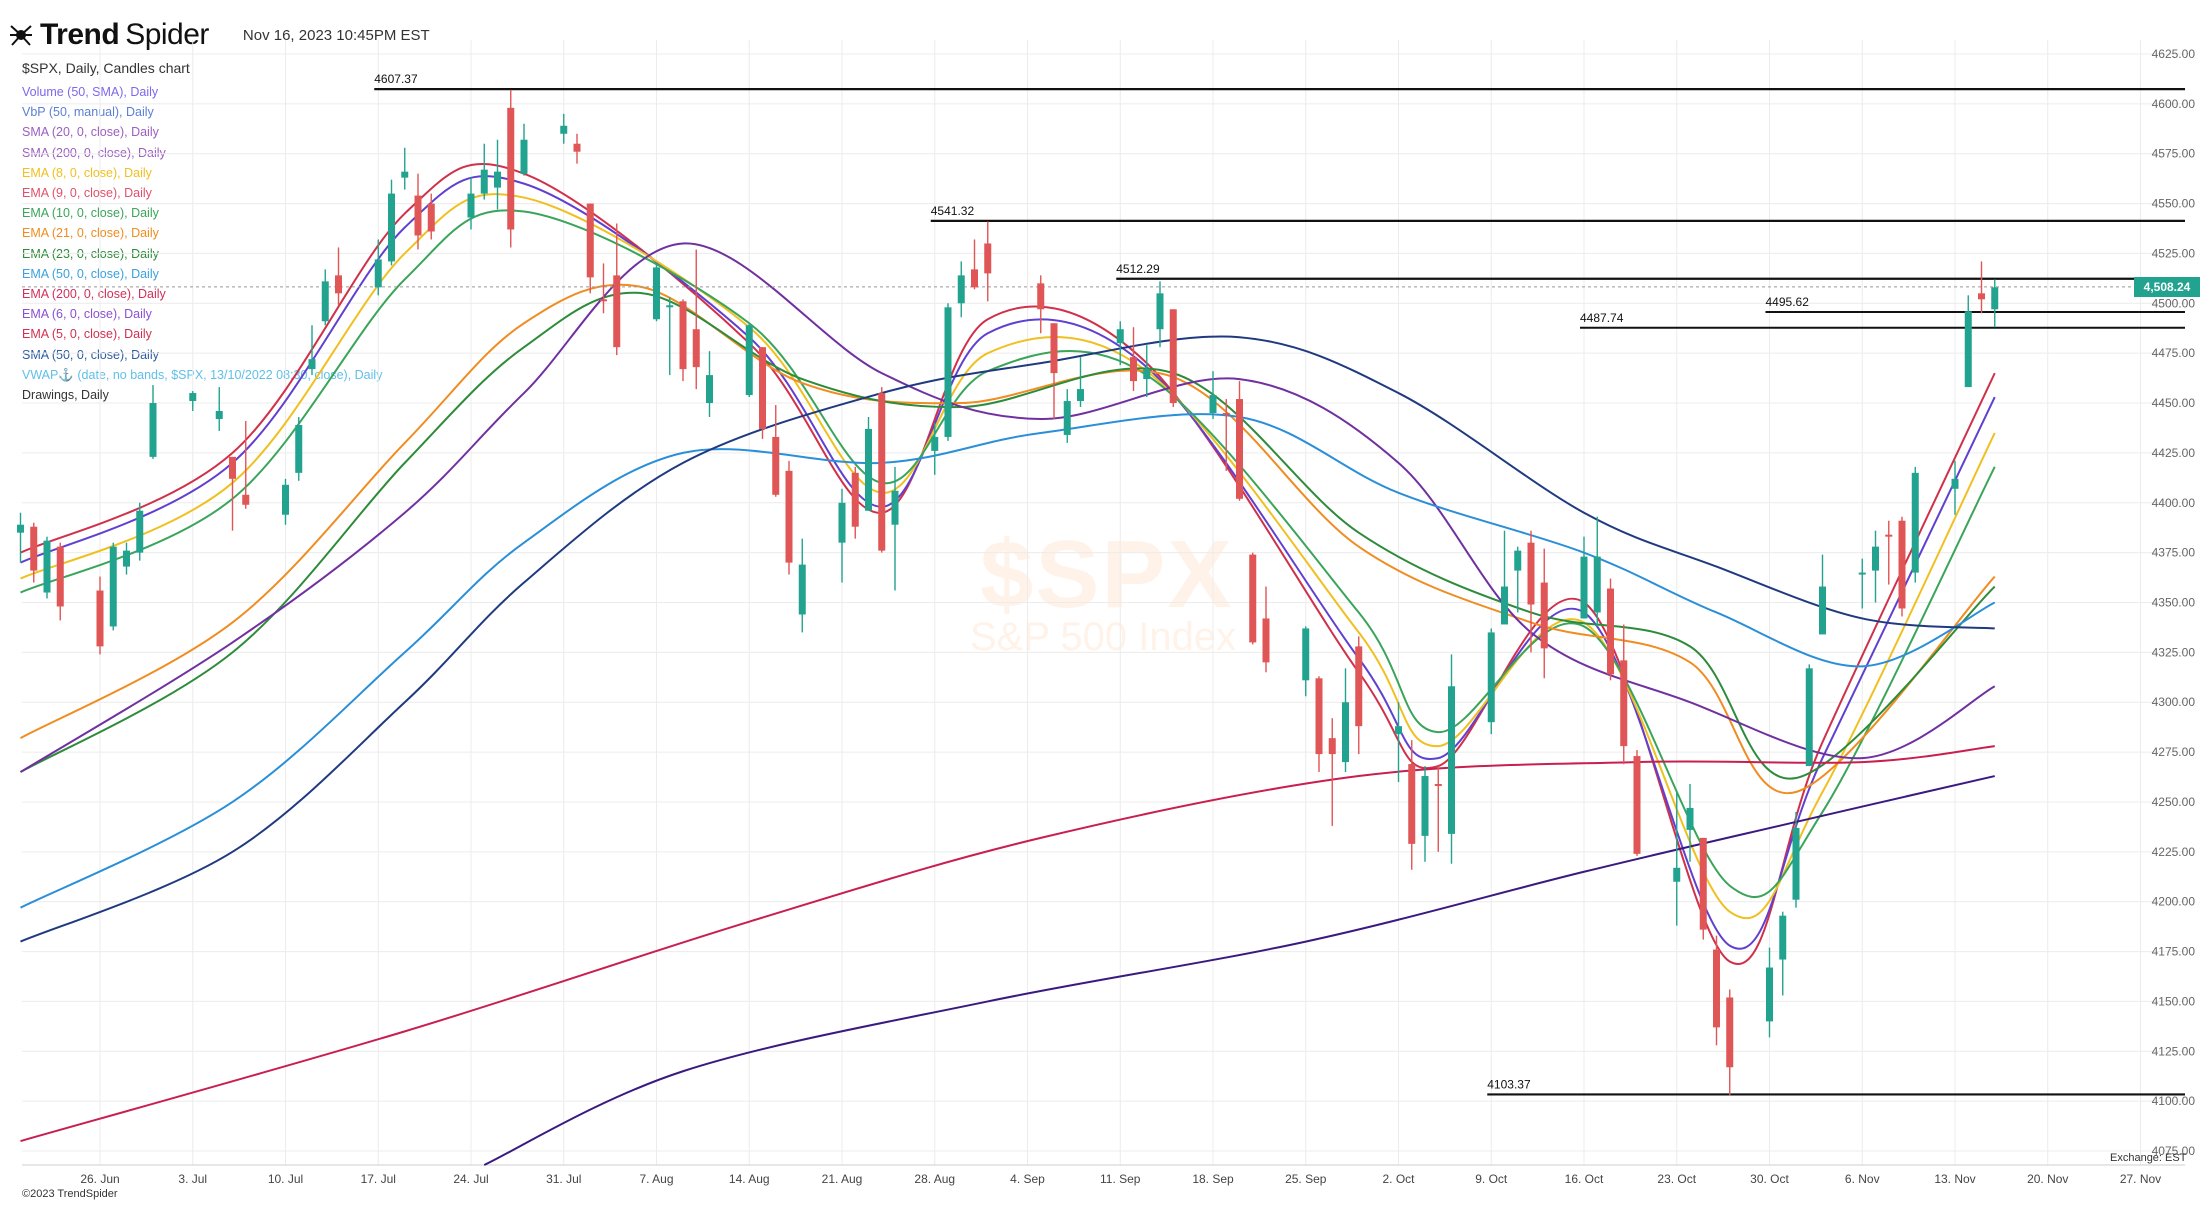 Image resolution: width=2207 pixels, height=1209 pixels. Describe the element at coordinates (749, 1179) in the screenshot. I see `x-tick-label: 14. Aug` at that location.